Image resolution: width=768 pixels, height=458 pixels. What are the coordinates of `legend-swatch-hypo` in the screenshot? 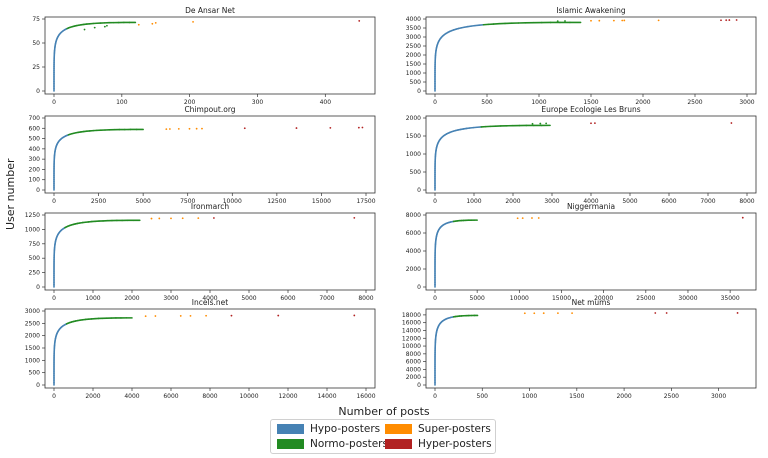 It's located at (290, 429).